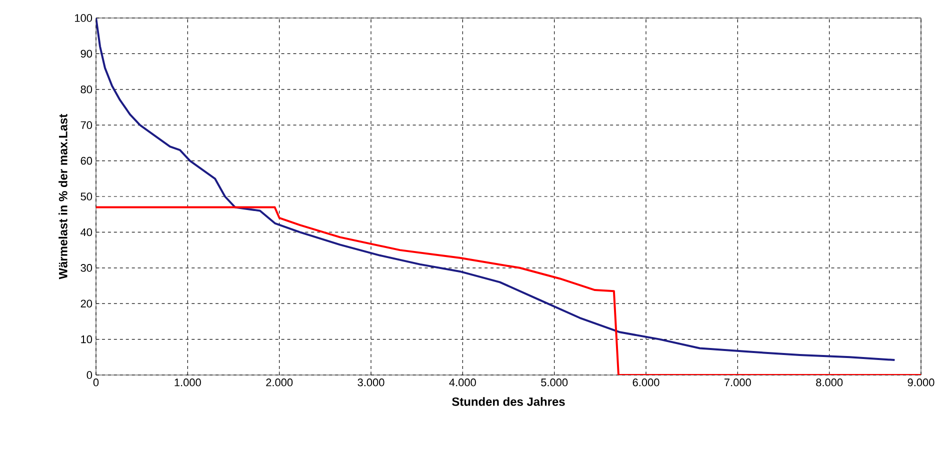 The height and width of the screenshot is (454, 944). What do you see at coordinates (187, 382) in the screenshot?
I see `x-tick-label: 1.000` at bounding box center [187, 382].